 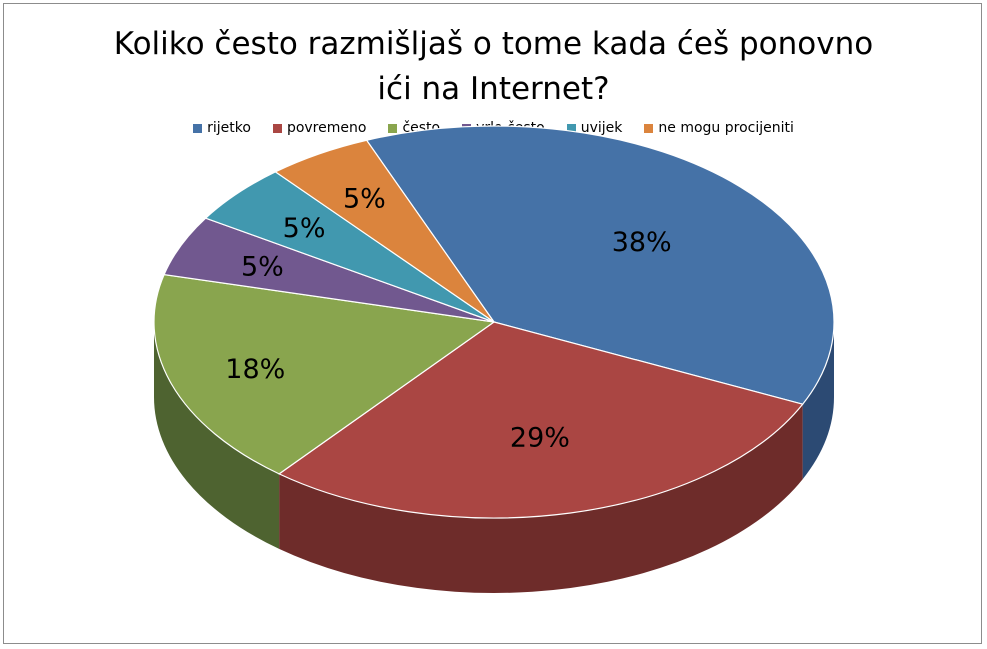 What do you see at coordinates (818, 401) in the screenshot?
I see `pie-side-rijetko` at bounding box center [818, 401].